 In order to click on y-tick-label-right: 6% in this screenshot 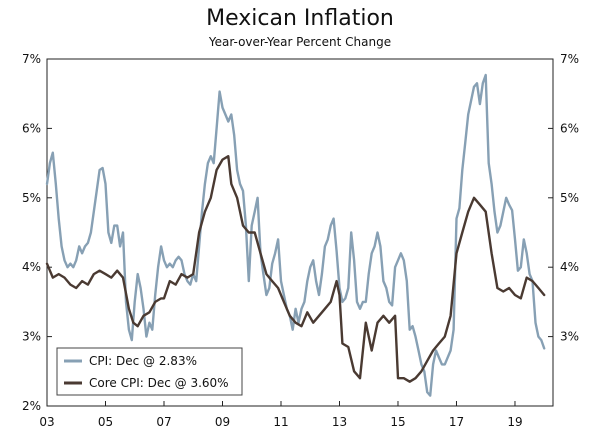, I will do `click(569, 128)`.